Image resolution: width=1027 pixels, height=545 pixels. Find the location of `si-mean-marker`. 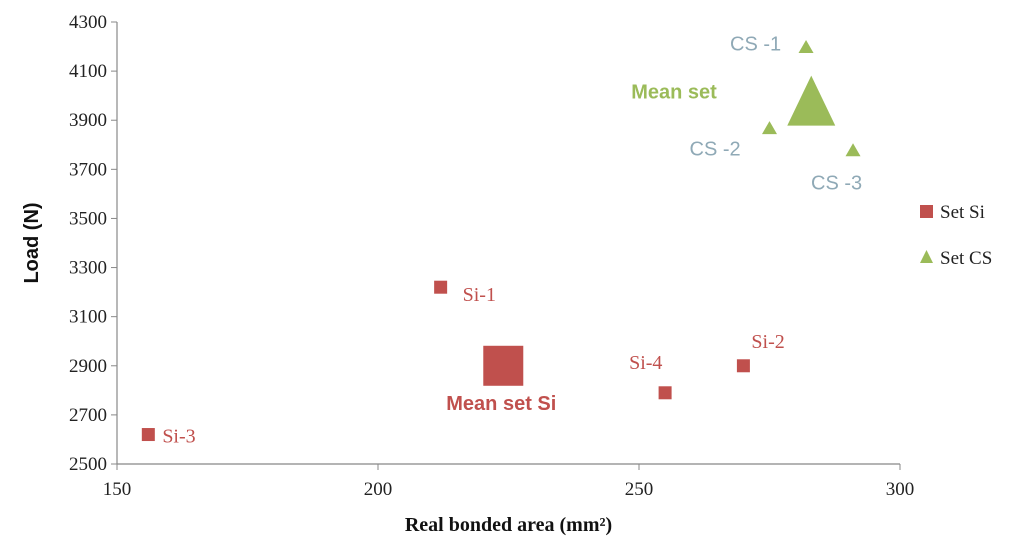

si-mean-marker is located at coordinates (503, 365).